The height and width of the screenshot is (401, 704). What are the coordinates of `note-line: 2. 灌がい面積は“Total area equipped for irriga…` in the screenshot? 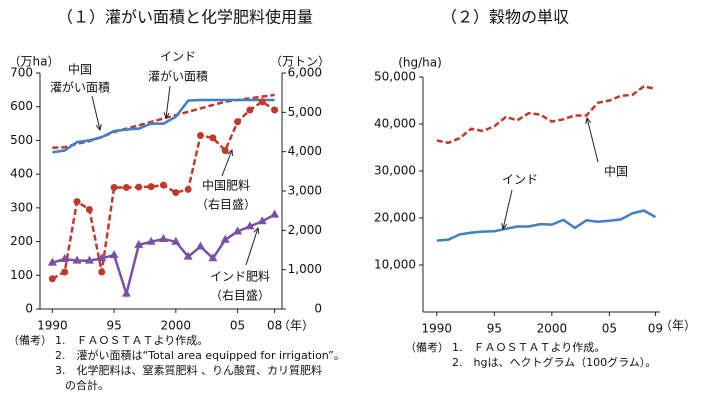 It's located at (200, 355).